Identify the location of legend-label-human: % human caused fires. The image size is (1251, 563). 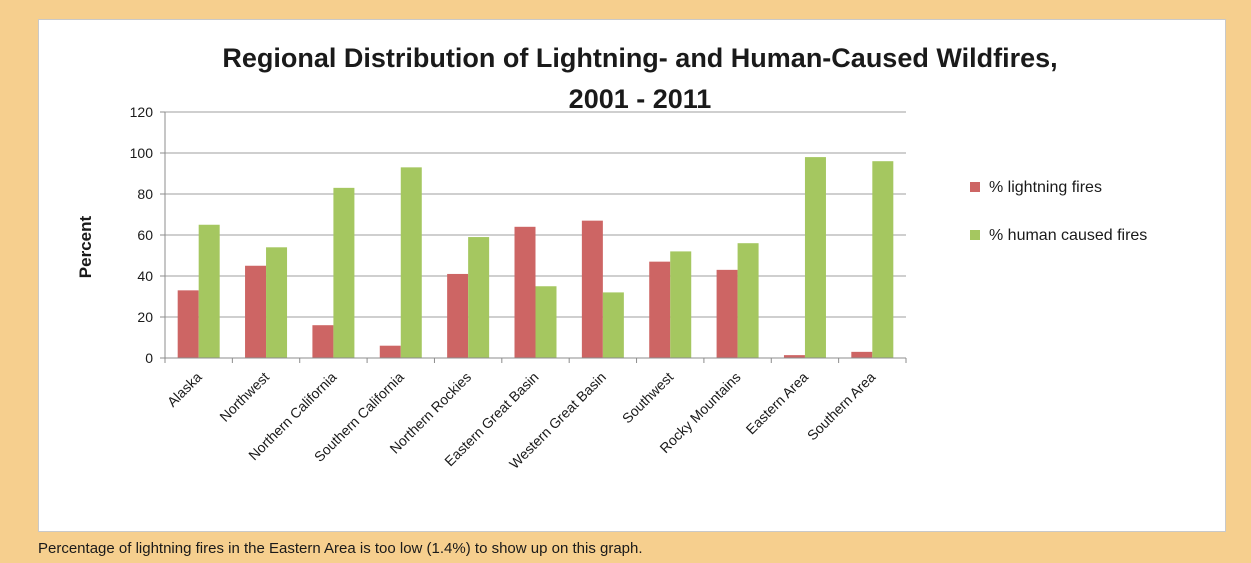
(1068, 235).